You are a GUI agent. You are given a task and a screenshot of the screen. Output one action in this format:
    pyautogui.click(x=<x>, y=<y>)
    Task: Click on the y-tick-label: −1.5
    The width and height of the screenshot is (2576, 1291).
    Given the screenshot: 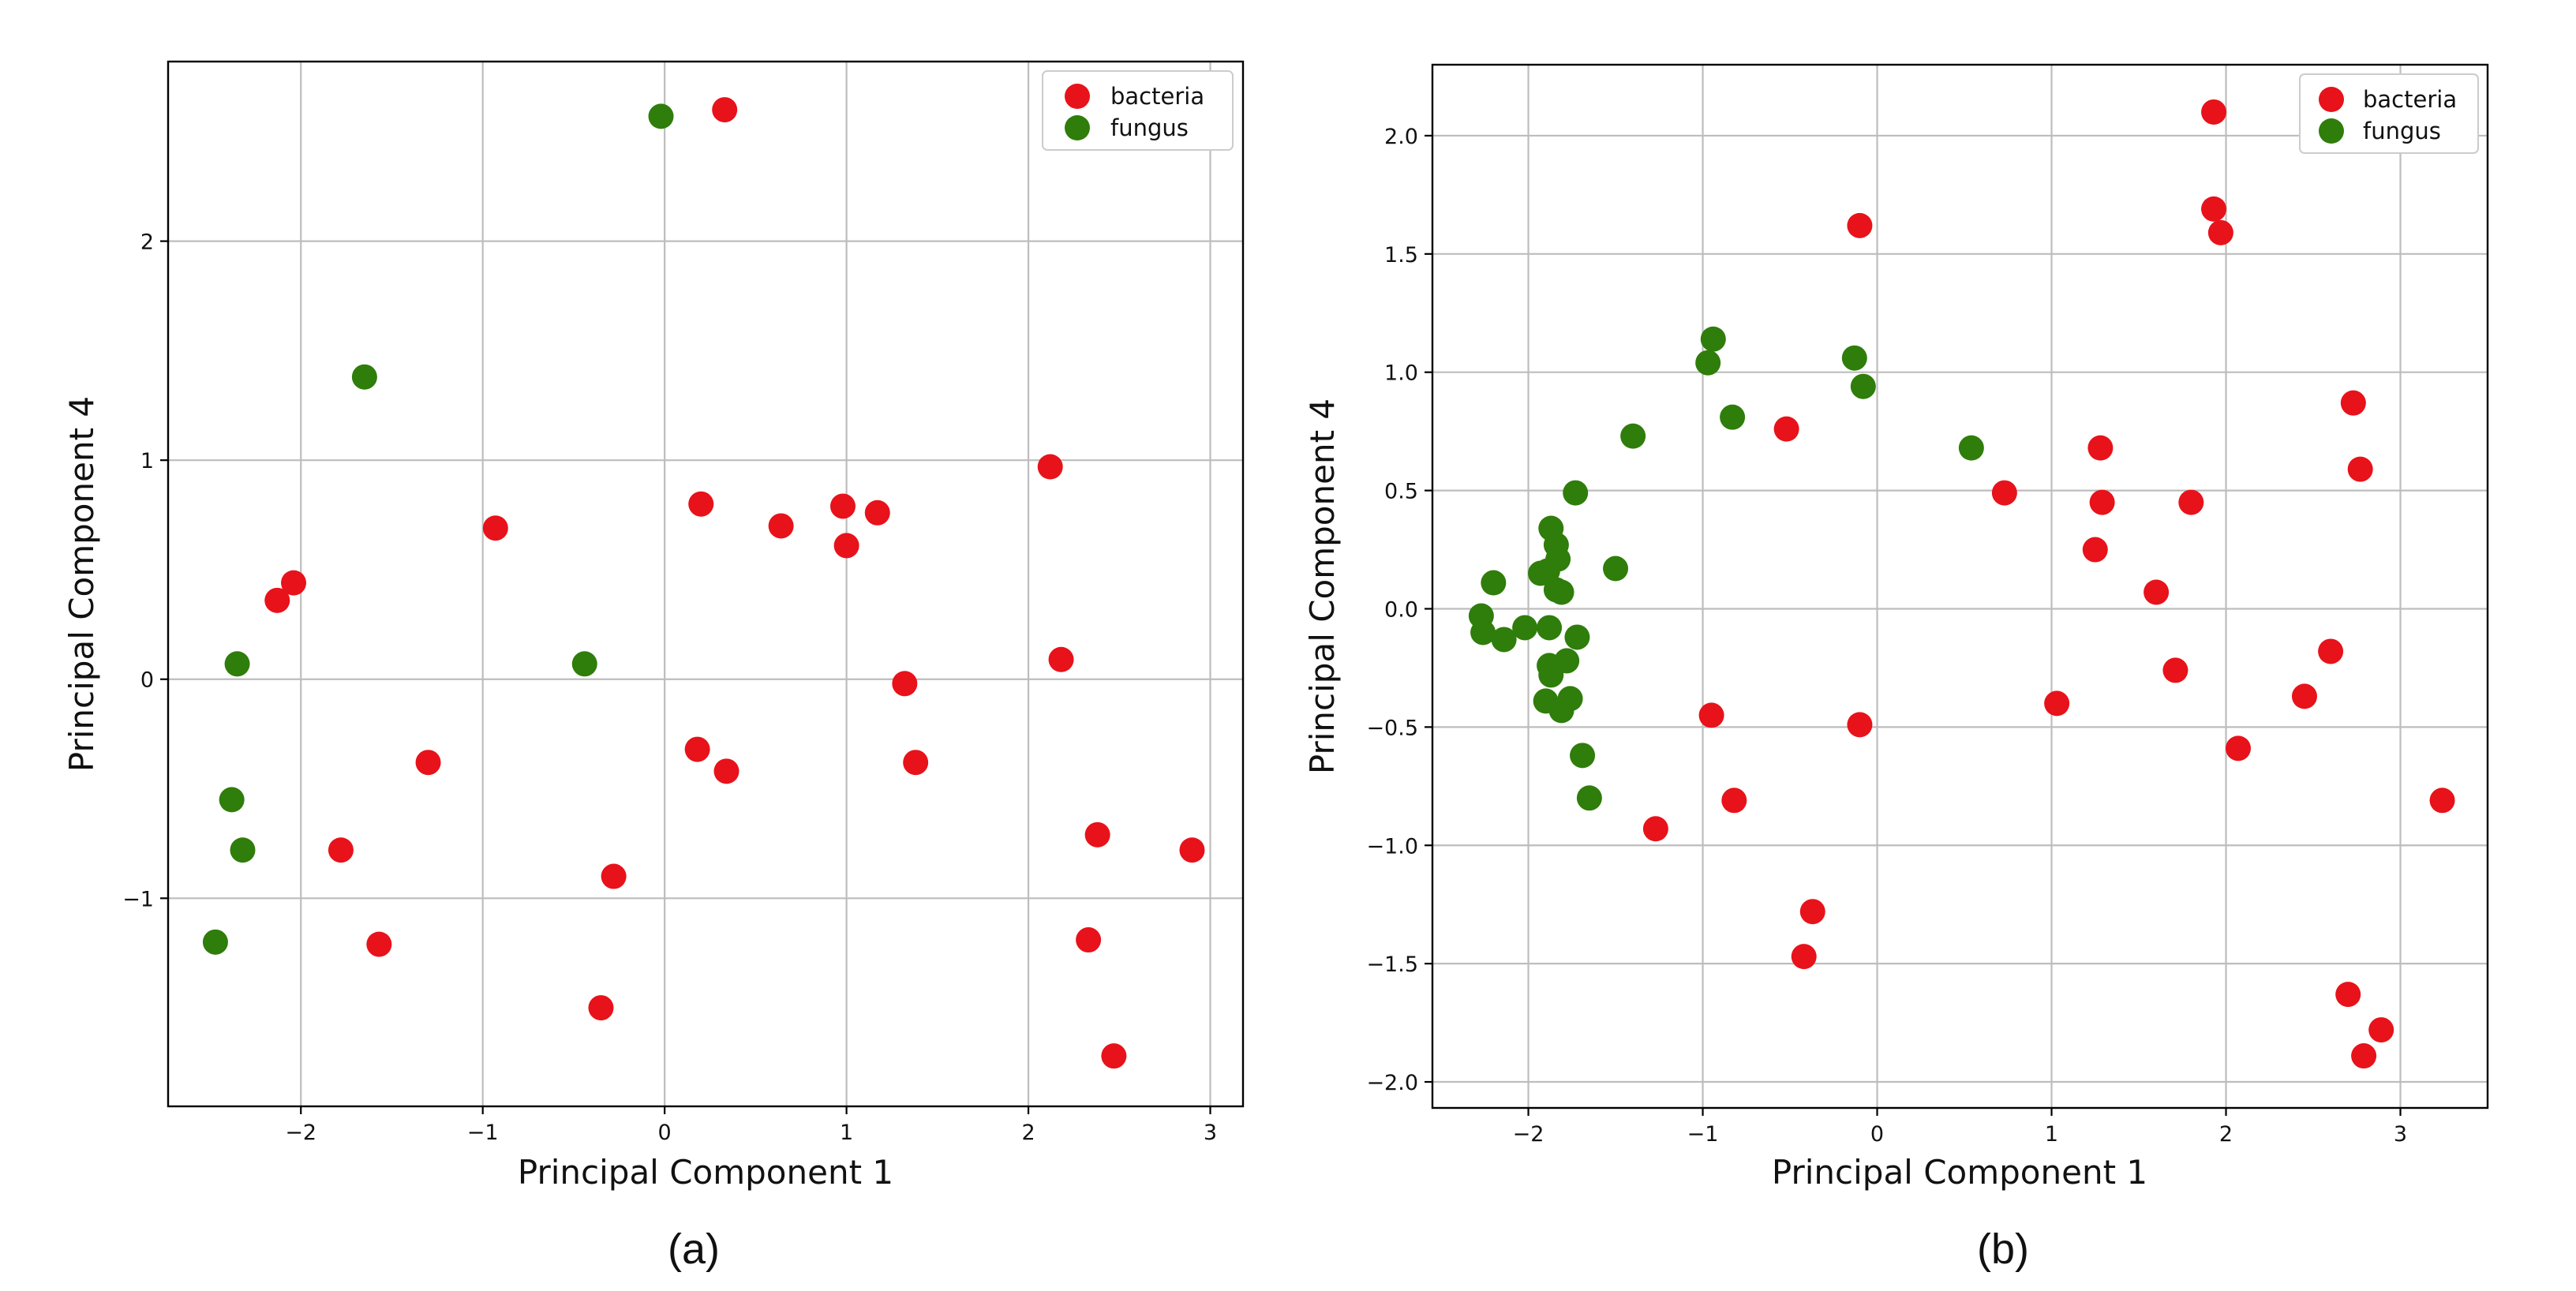 What is the action you would take?
    pyautogui.click(x=1392, y=964)
    